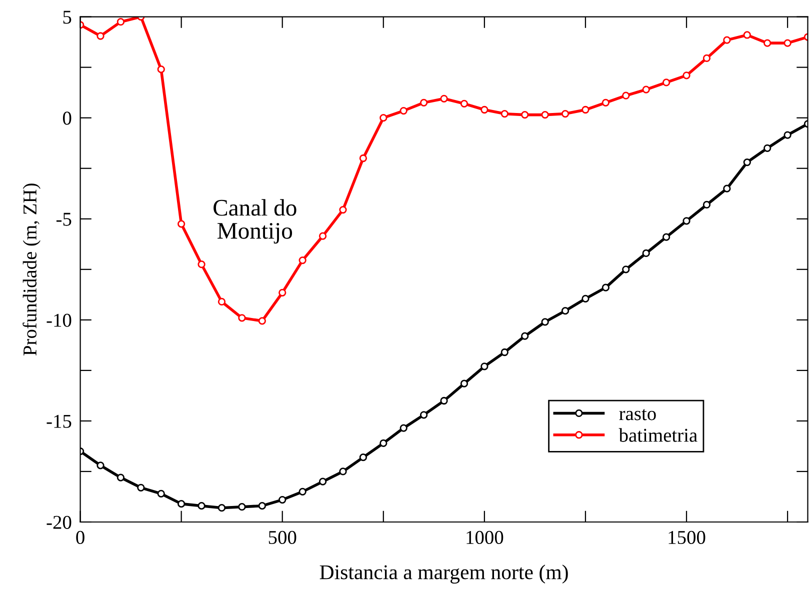 The width and height of the screenshot is (811, 600). Describe the element at coordinates (59, 522) in the screenshot. I see `y-tick-label: -20` at that location.